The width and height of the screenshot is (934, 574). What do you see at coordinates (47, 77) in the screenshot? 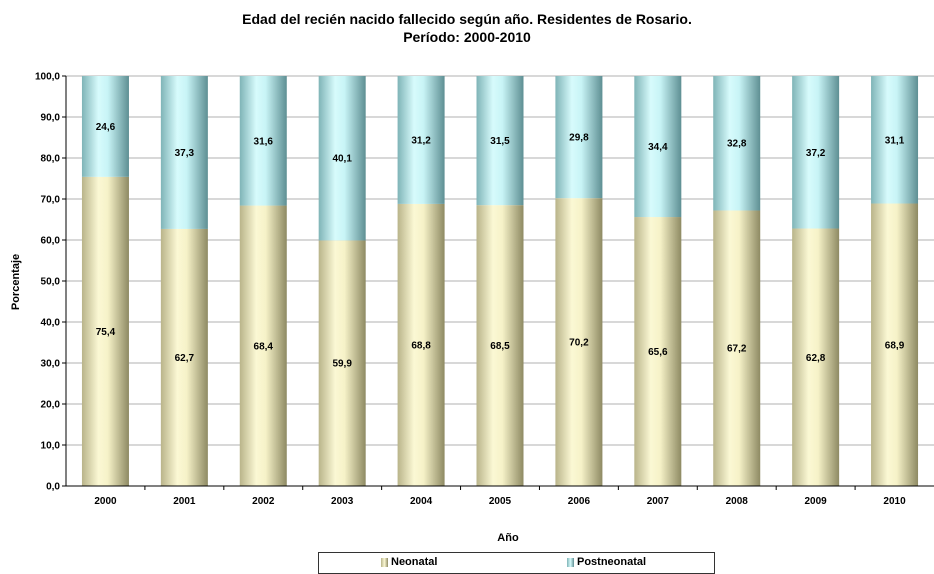
I see `y-tick-label: 100,0` at bounding box center [47, 77].